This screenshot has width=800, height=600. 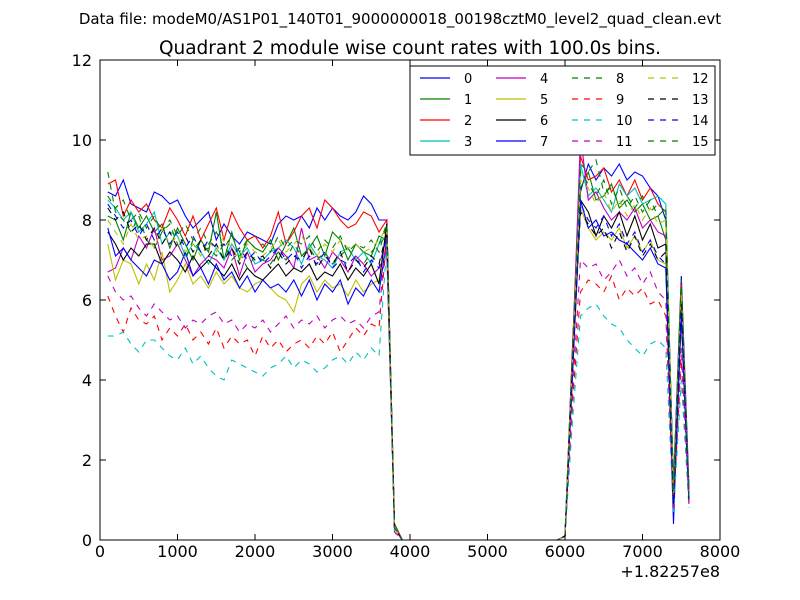 I want to click on y-tick-label: 2, so click(x=87, y=460).